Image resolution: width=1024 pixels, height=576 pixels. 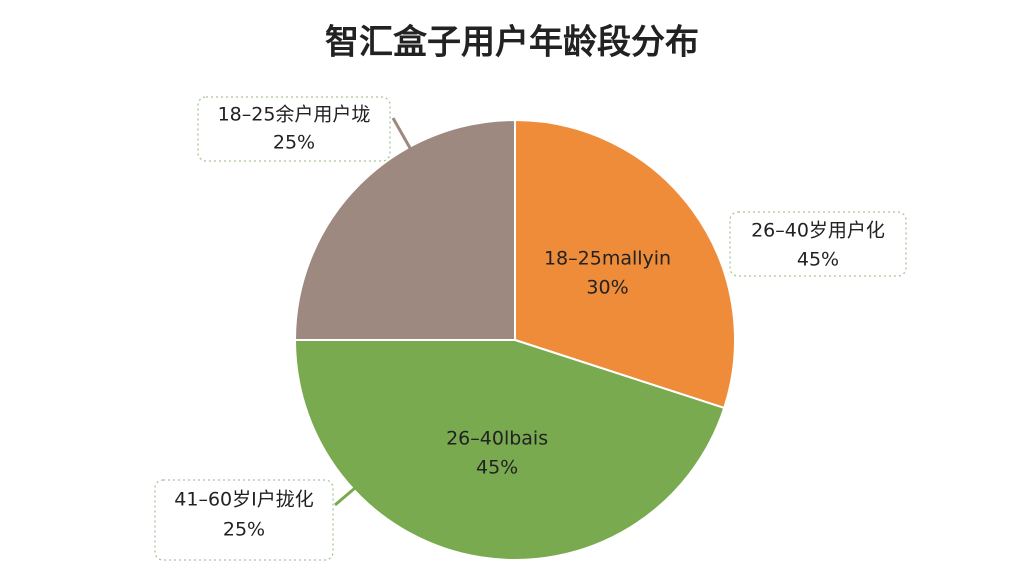 What do you see at coordinates (818, 260) in the screenshot?
I see `callout-value: 45%` at bounding box center [818, 260].